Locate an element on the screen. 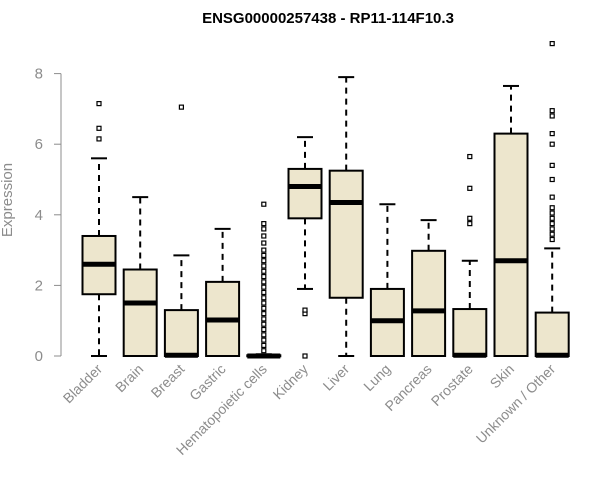 Image resolution: width=600 pixels, height=500 pixels. box-group-liver is located at coordinates (346, 216).